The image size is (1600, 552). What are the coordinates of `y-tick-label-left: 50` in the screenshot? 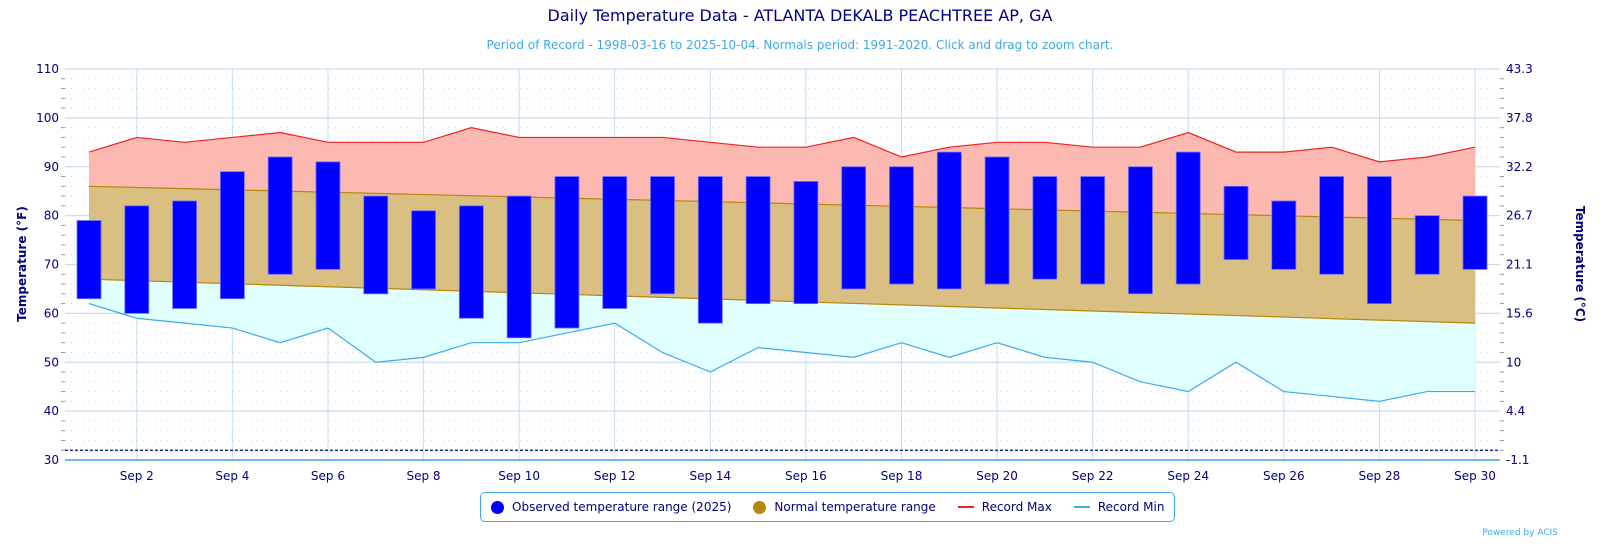 It's located at (51, 362).